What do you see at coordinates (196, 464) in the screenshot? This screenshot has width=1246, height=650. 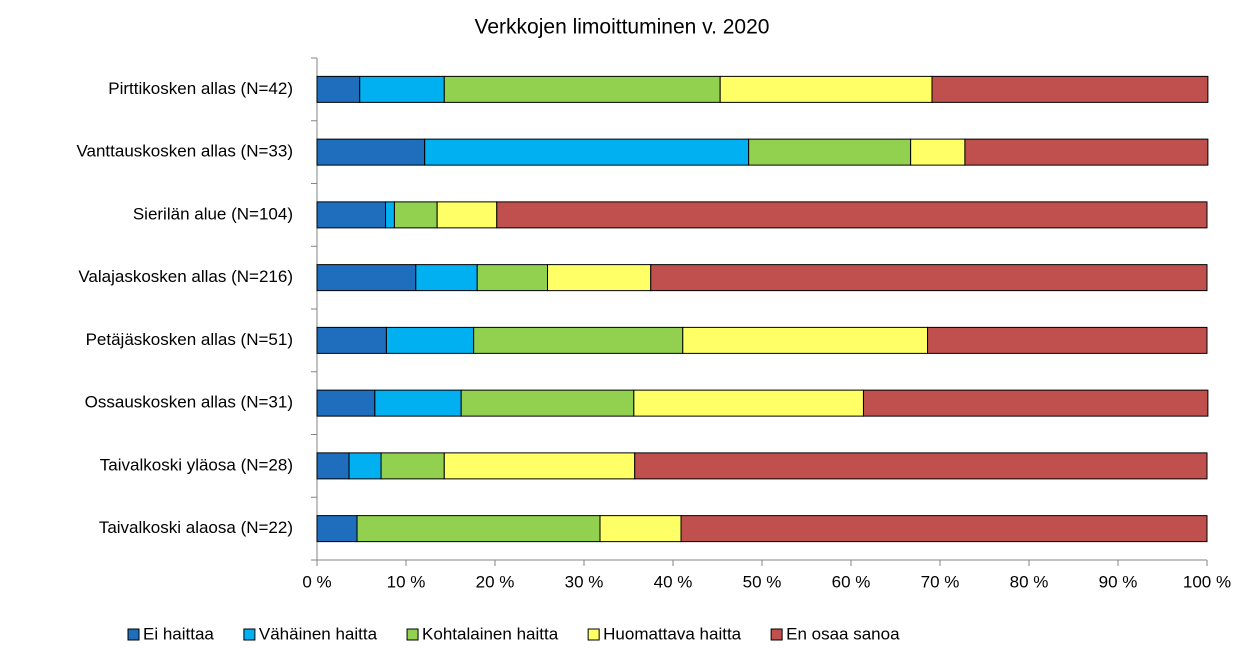 I see `y-tick-label: Taivalkoski yläosa (N=28)` at bounding box center [196, 464].